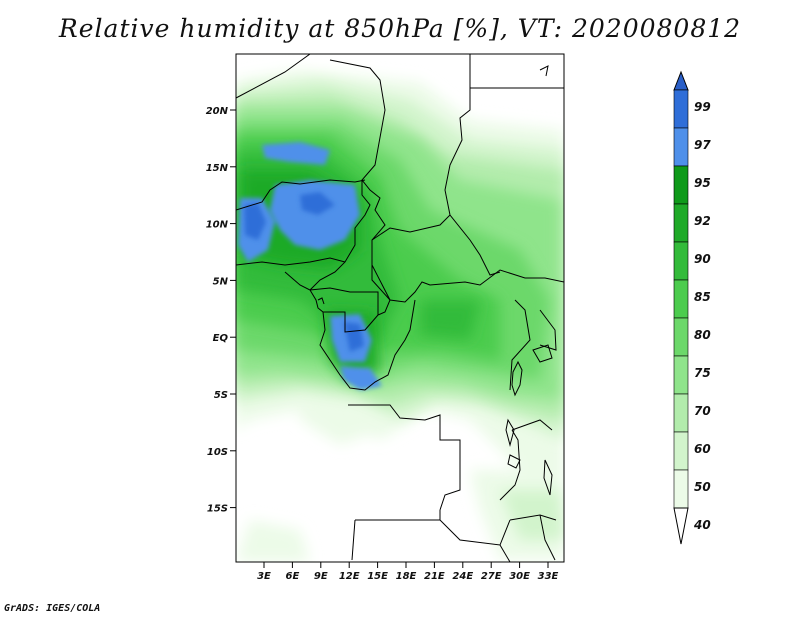 The width and height of the screenshot is (800, 618). Describe the element at coordinates (462, 576) in the screenshot. I see `lon-tick-label: 24E` at that location.